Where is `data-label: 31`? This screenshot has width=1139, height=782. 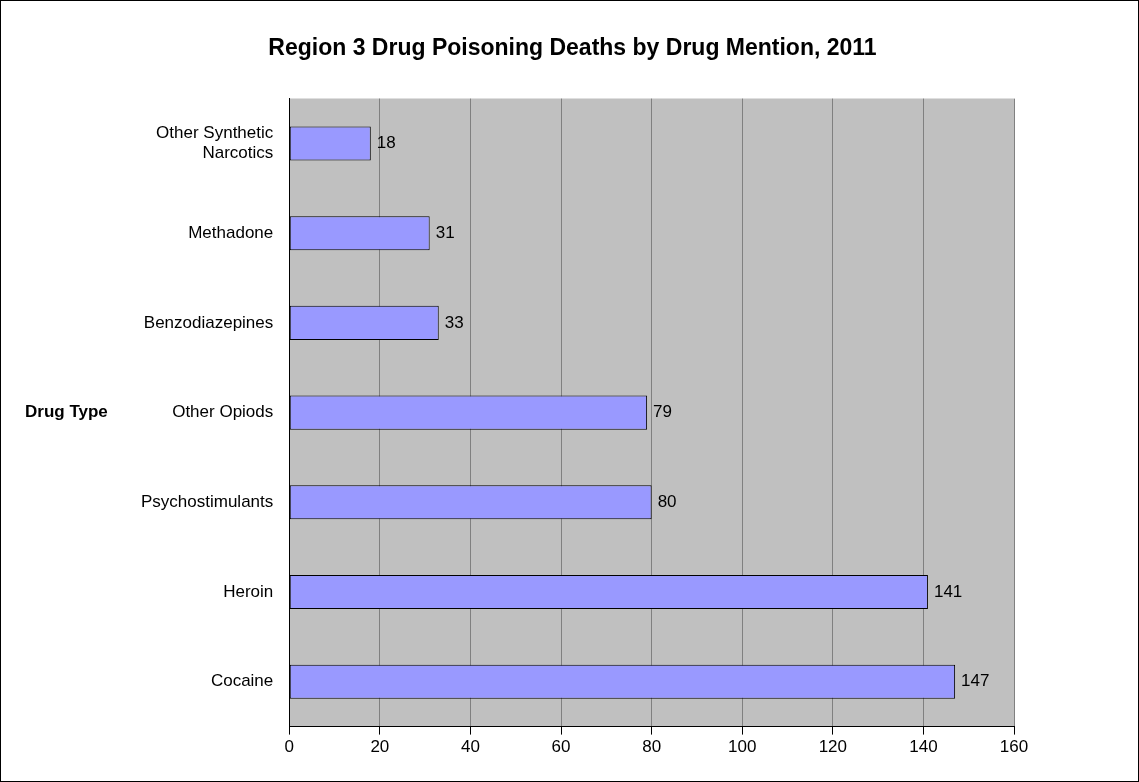
data-label: 31 is located at coordinates (445, 232).